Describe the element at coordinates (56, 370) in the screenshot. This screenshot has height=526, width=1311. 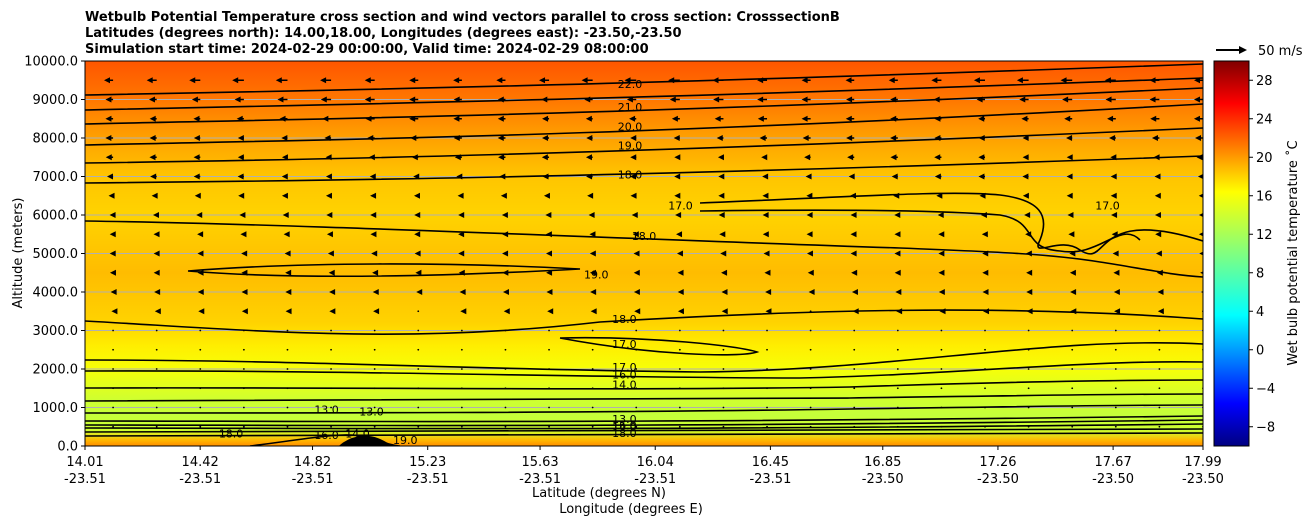
I see `y-tick-label: 2000.0` at that location.